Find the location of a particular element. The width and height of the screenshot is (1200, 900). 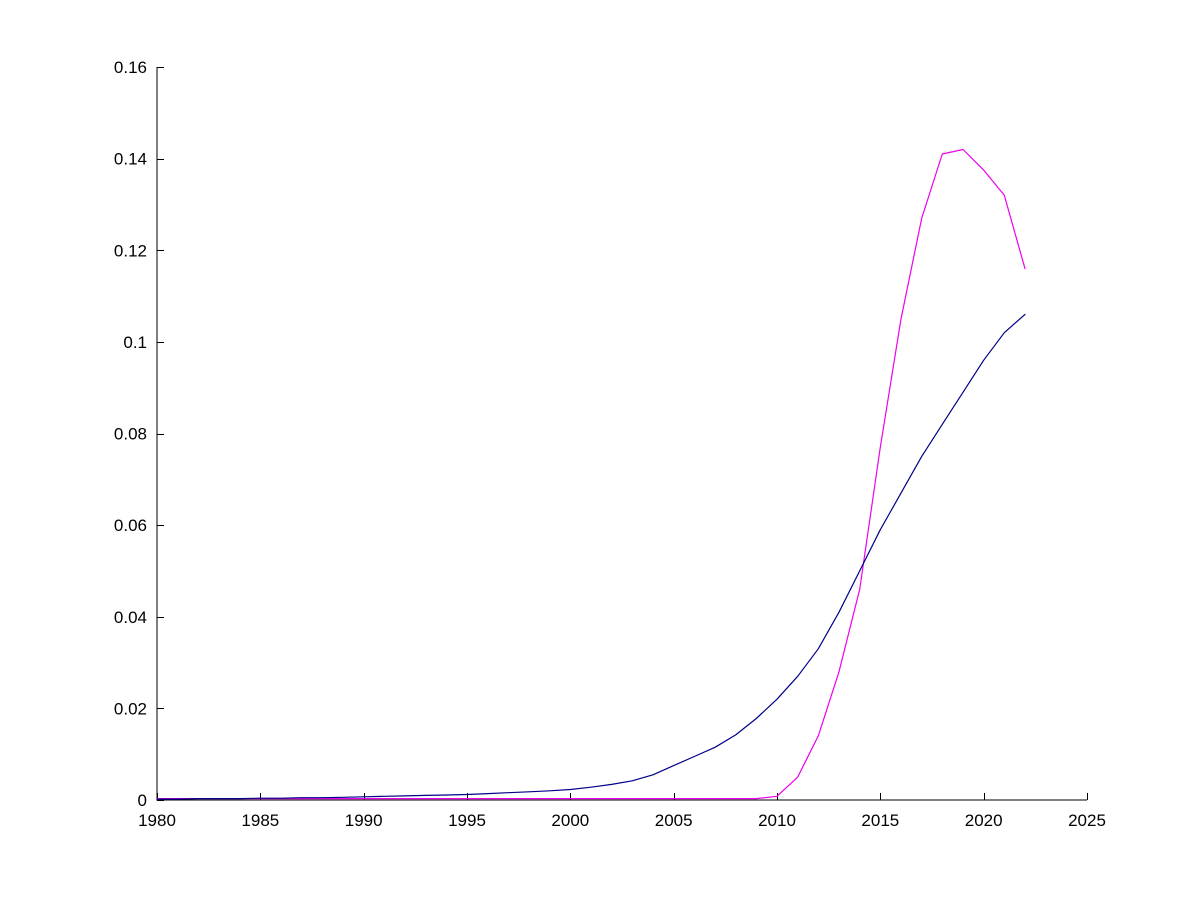

y-tick-label: 0.14 is located at coordinates (130, 159).